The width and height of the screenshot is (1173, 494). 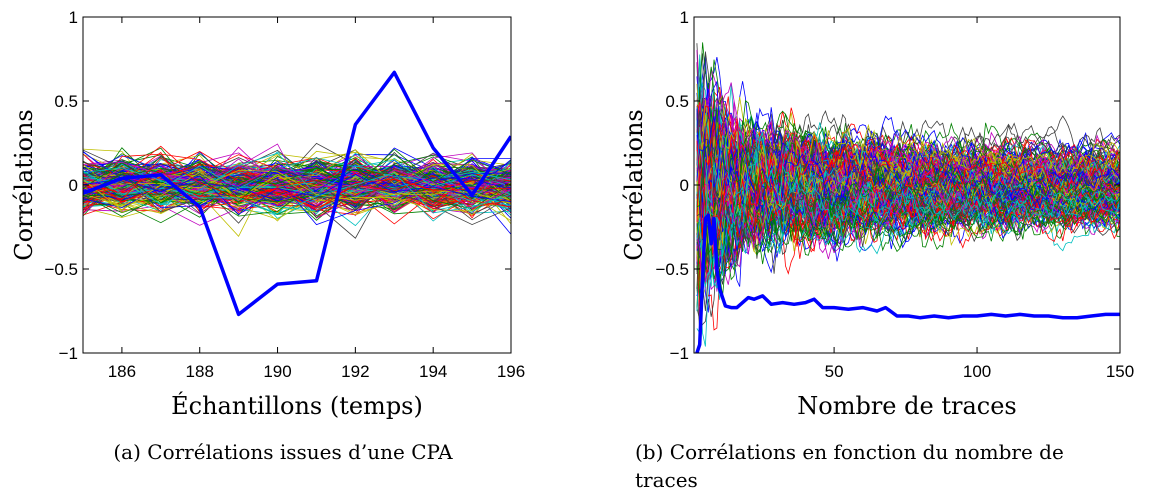 I want to click on x-tick-label: 192, so click(x=355, y=371).